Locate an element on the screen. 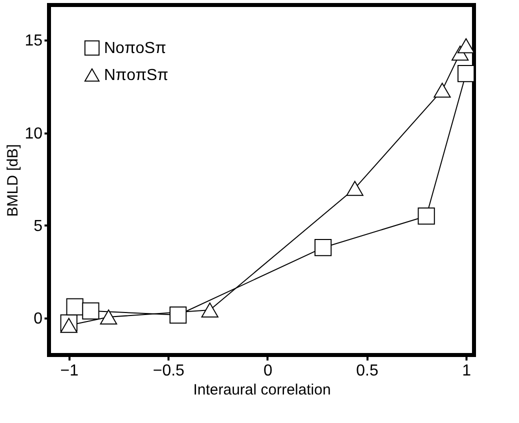  x-tick-label: 0 is located at coordinates (268, 371).